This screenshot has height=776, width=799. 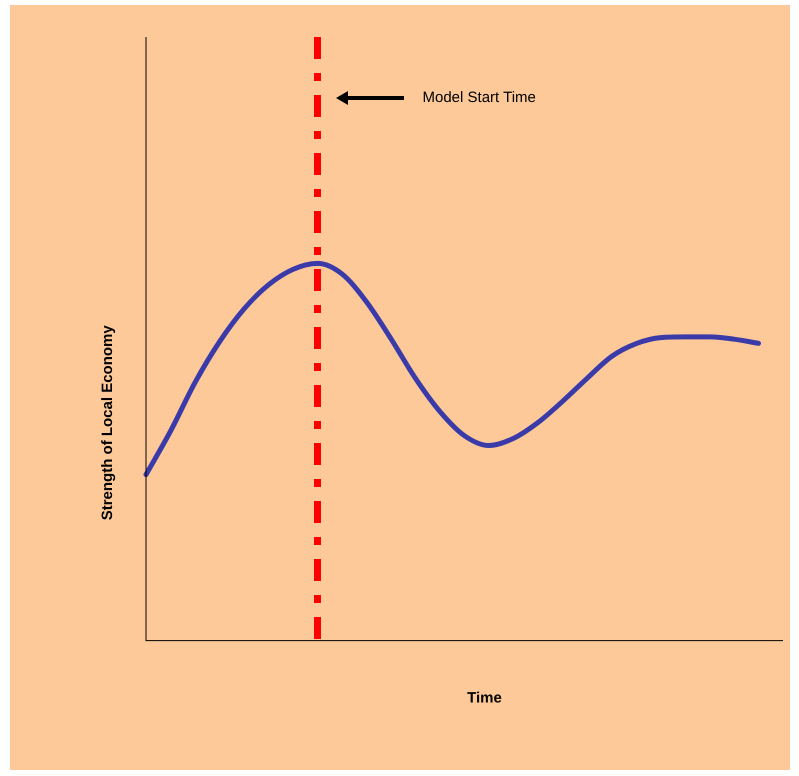 What do you see at coordinates (484, 698) in the screenshot?
I see `x-axis-title: Time` at bounding box center [484, 698].